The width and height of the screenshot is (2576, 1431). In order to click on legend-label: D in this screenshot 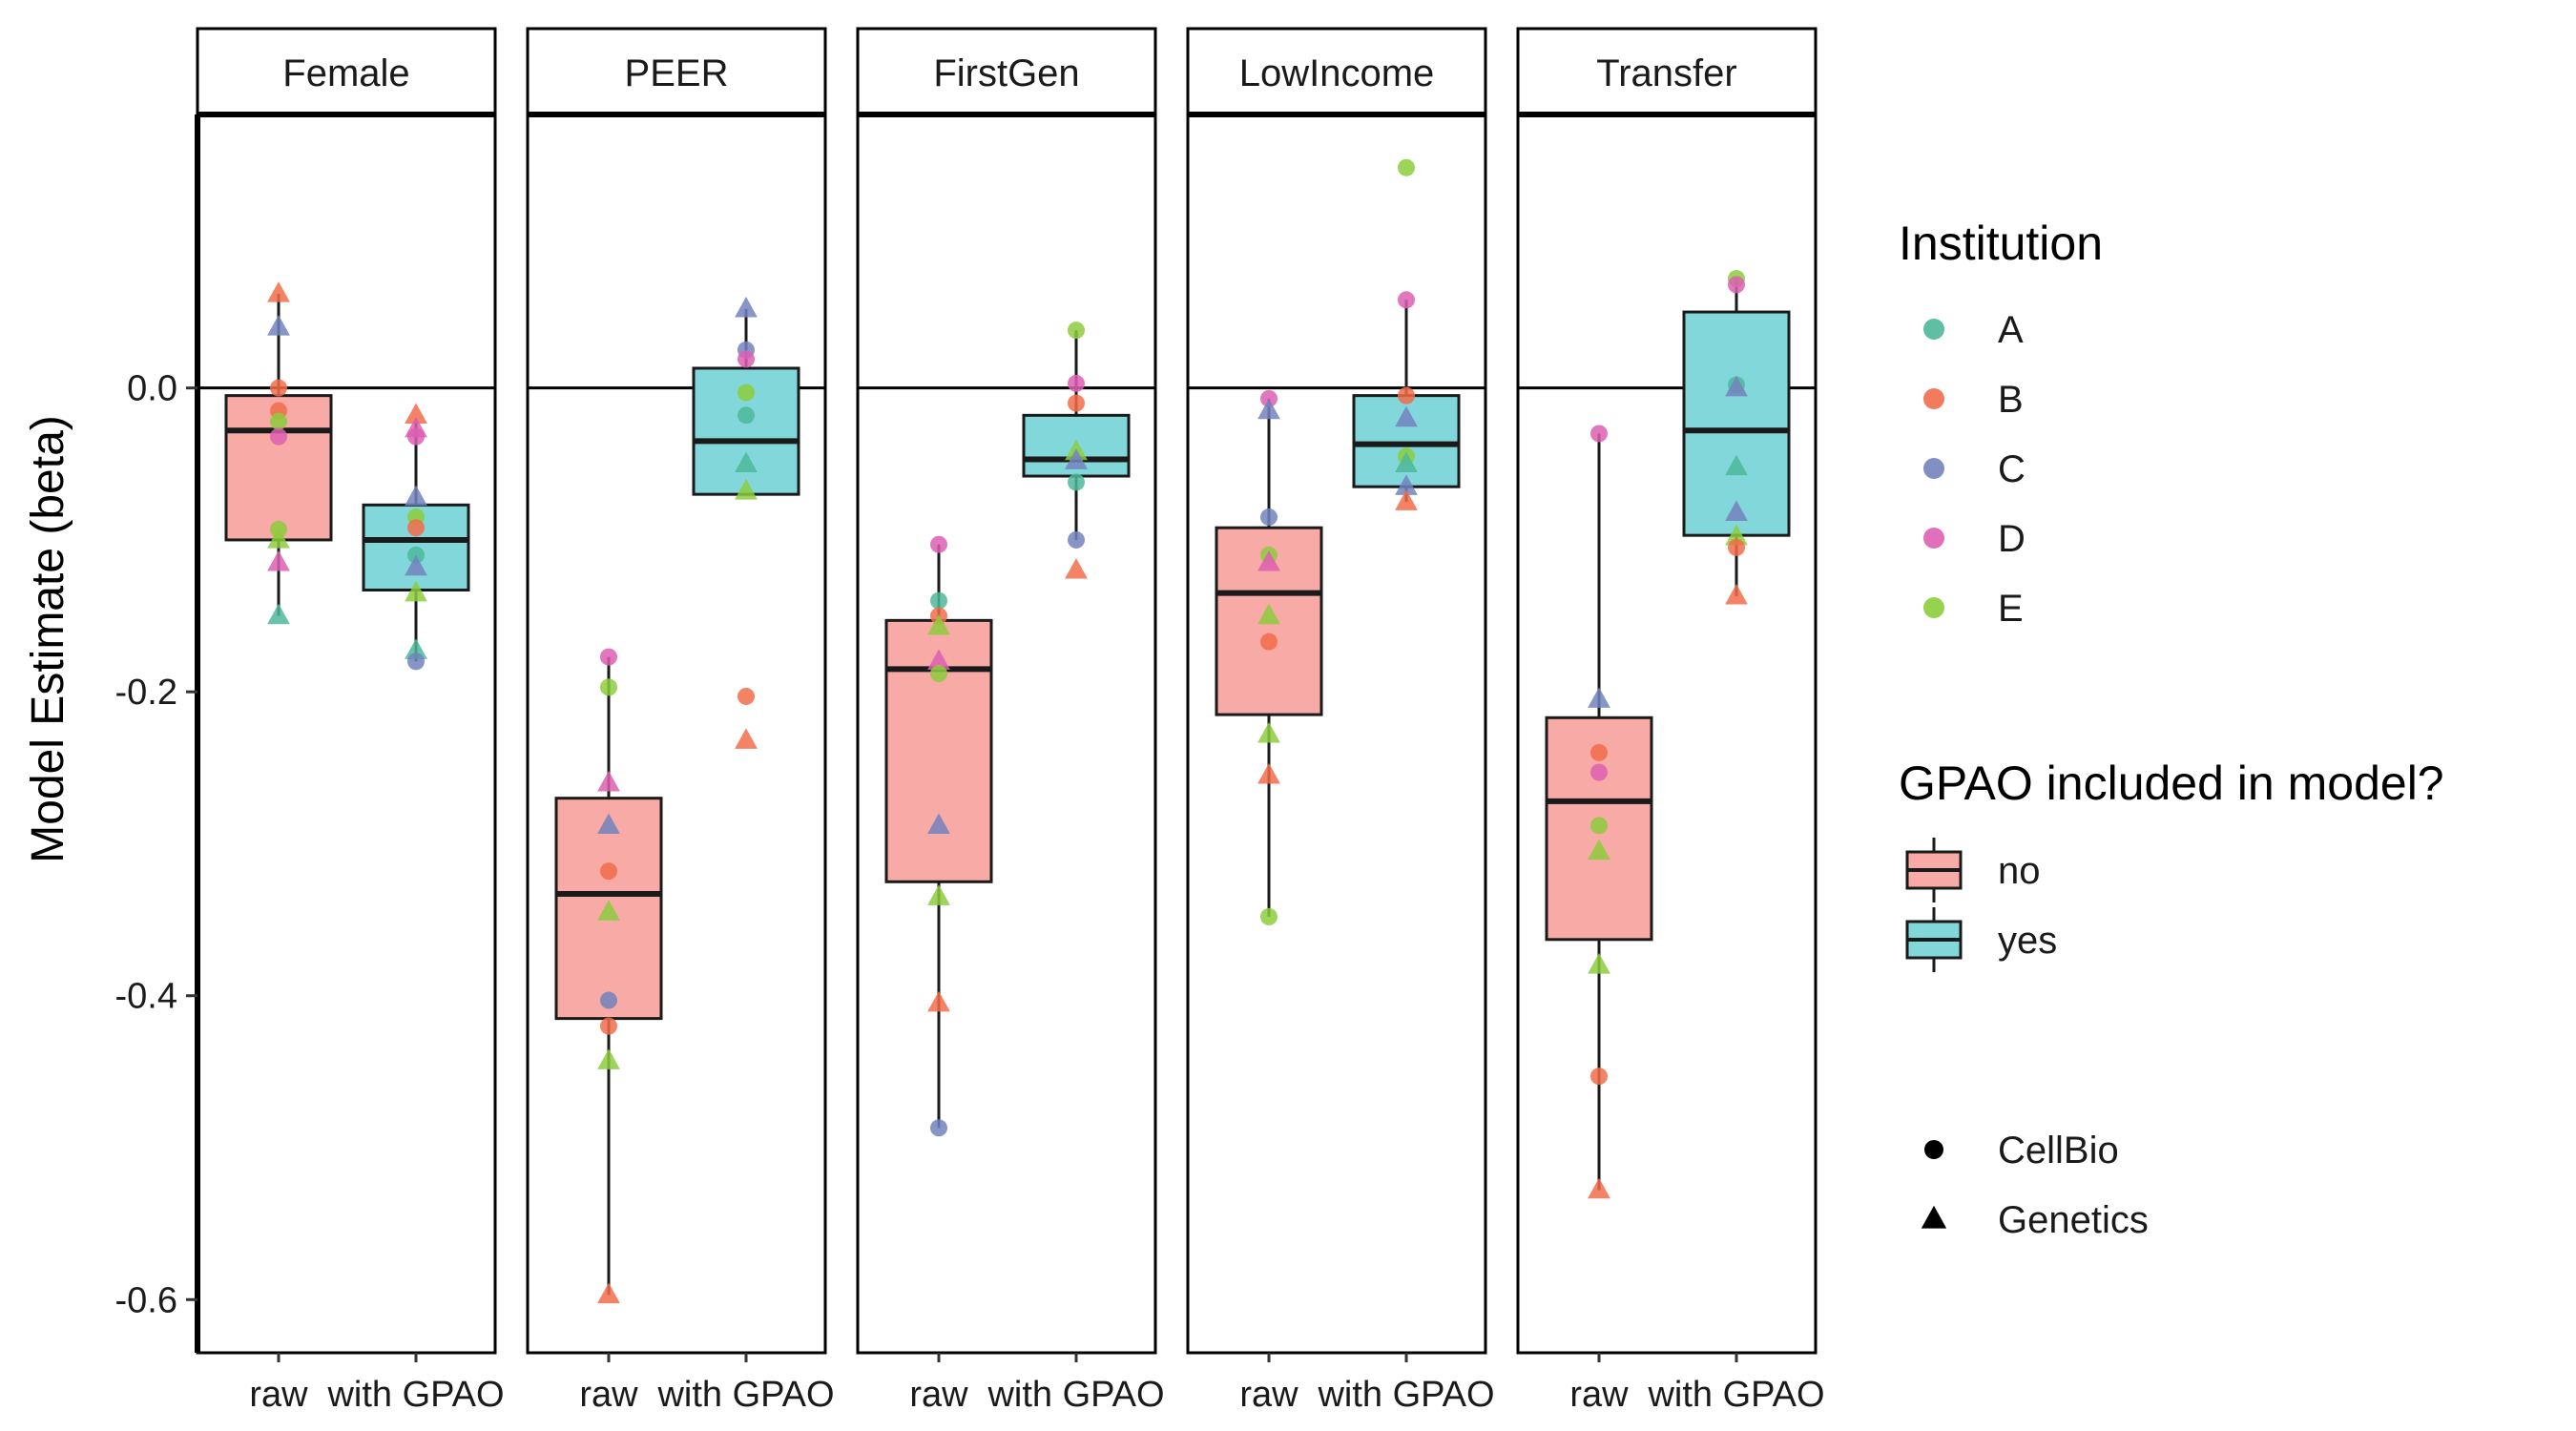, I will do `click(2011, 539)`.